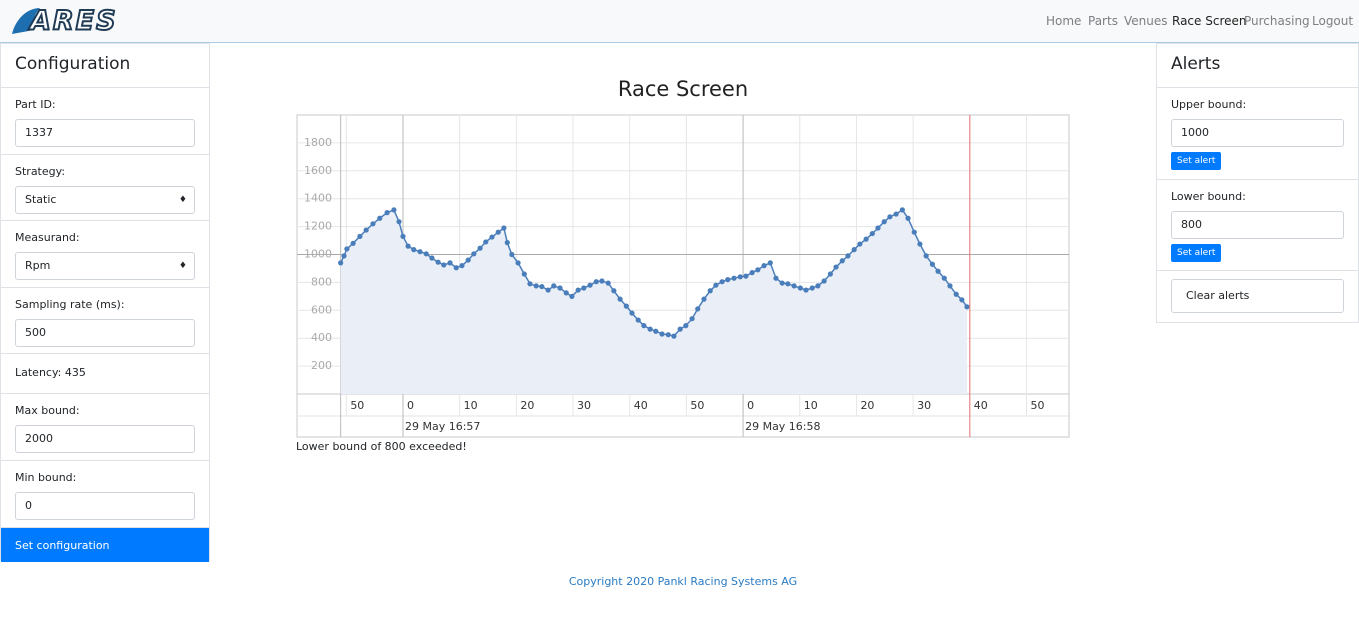 The width and height of the screenshot is (1359, 634). I want to click on field-label: Sampling rate (ms):, so click(70, 304).